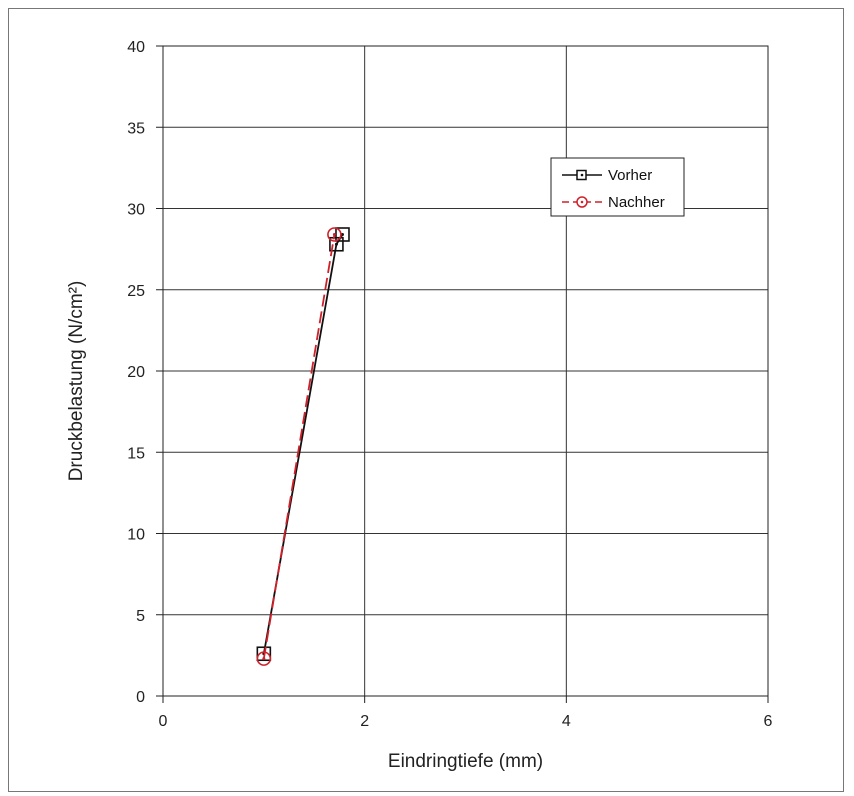  I want to click on x-tick-label: 4, so click(566, 721).